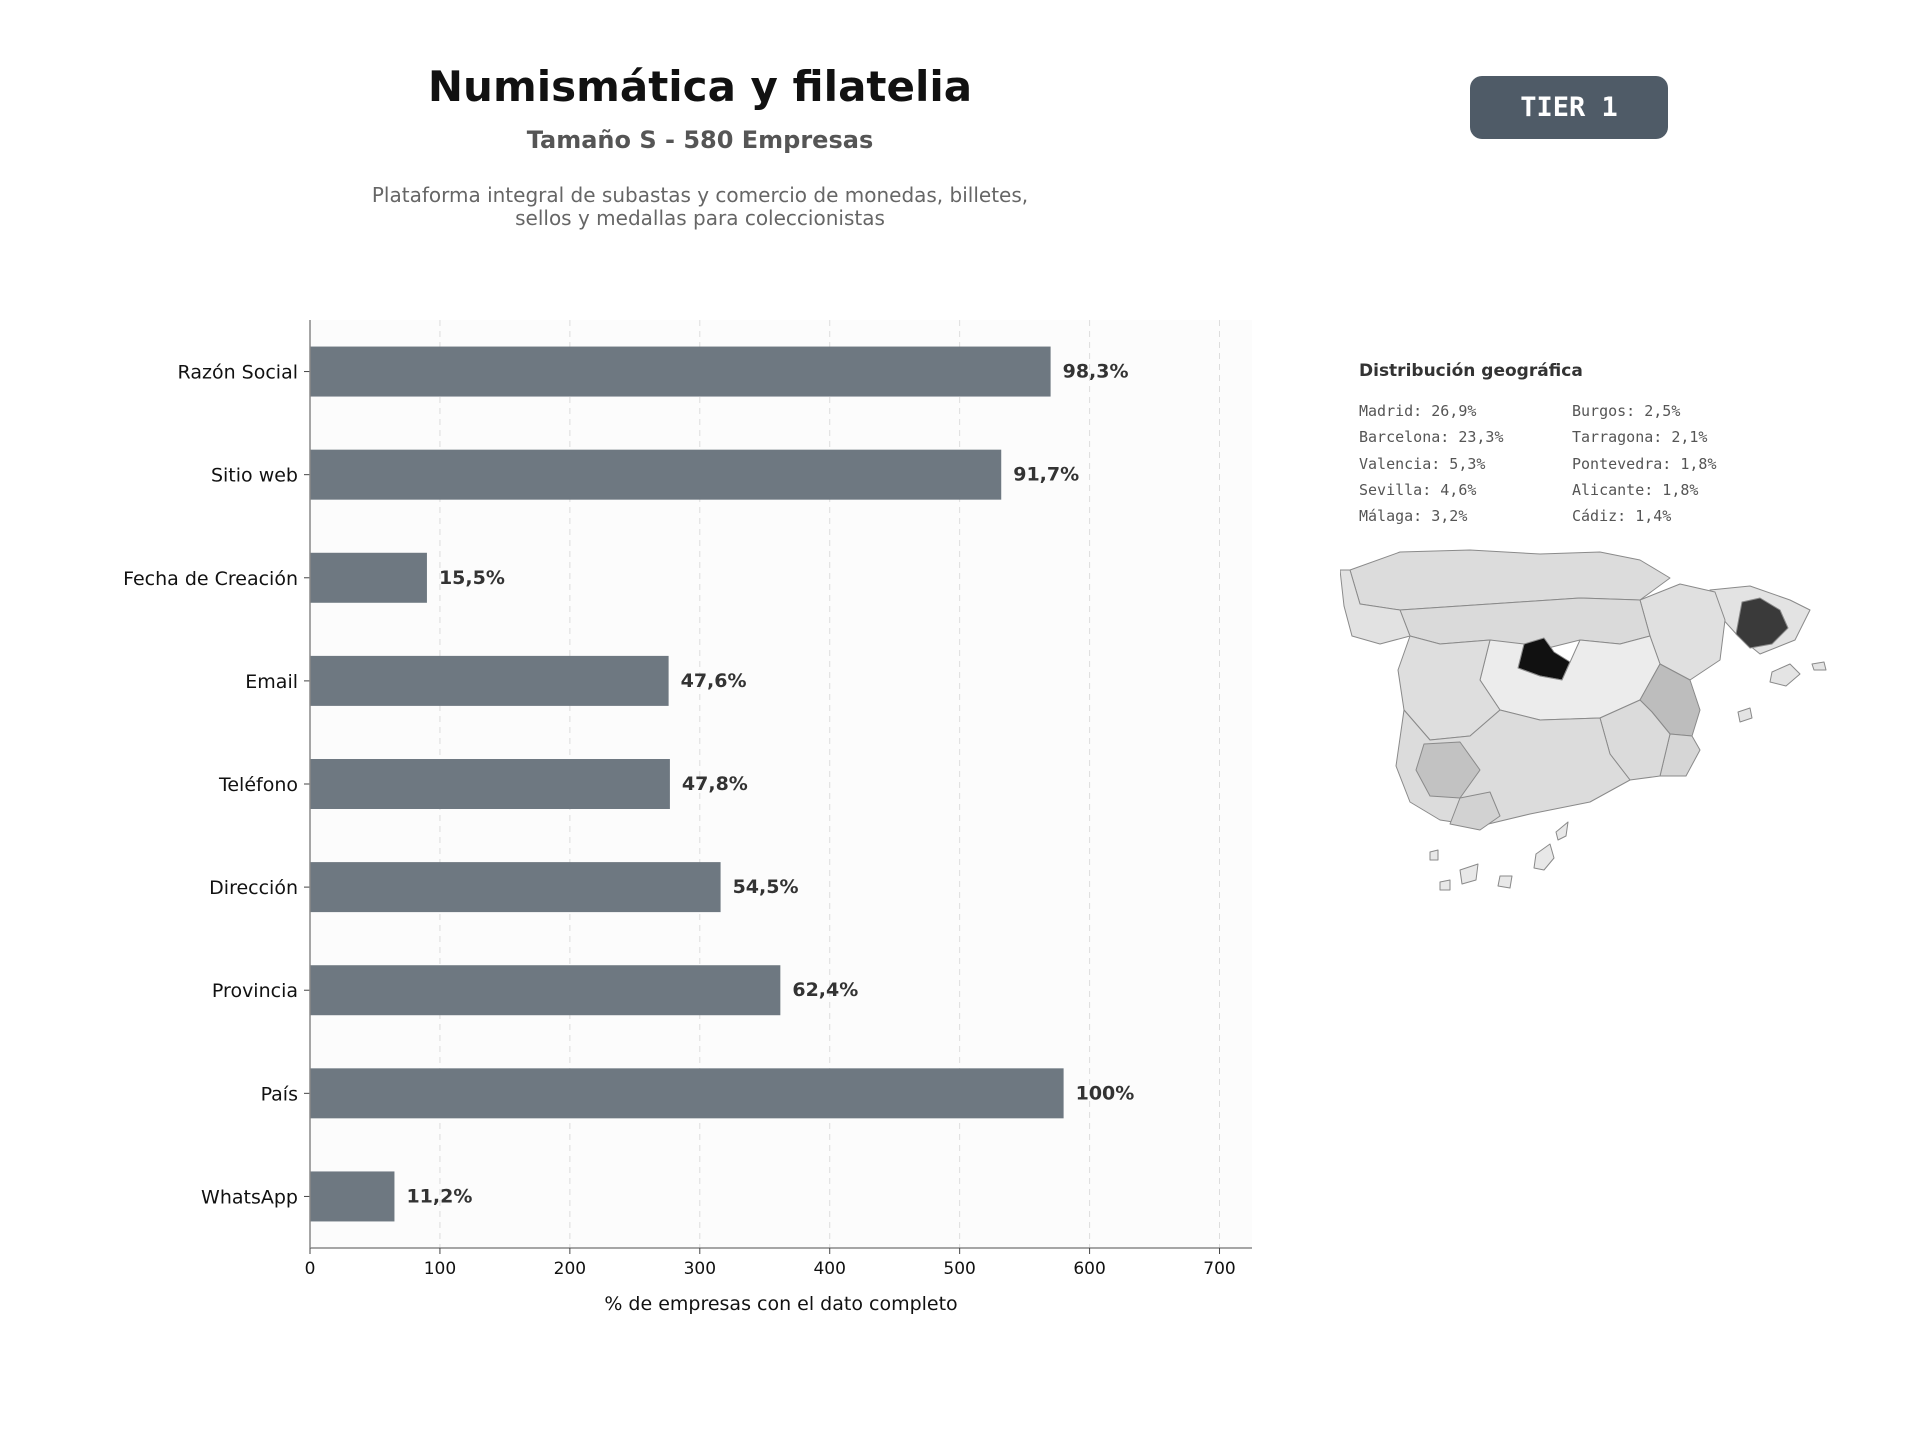 This screenshot has height=1440, width=1920. I want to click on bar-data-label: 62,4%, so click(825, 990).